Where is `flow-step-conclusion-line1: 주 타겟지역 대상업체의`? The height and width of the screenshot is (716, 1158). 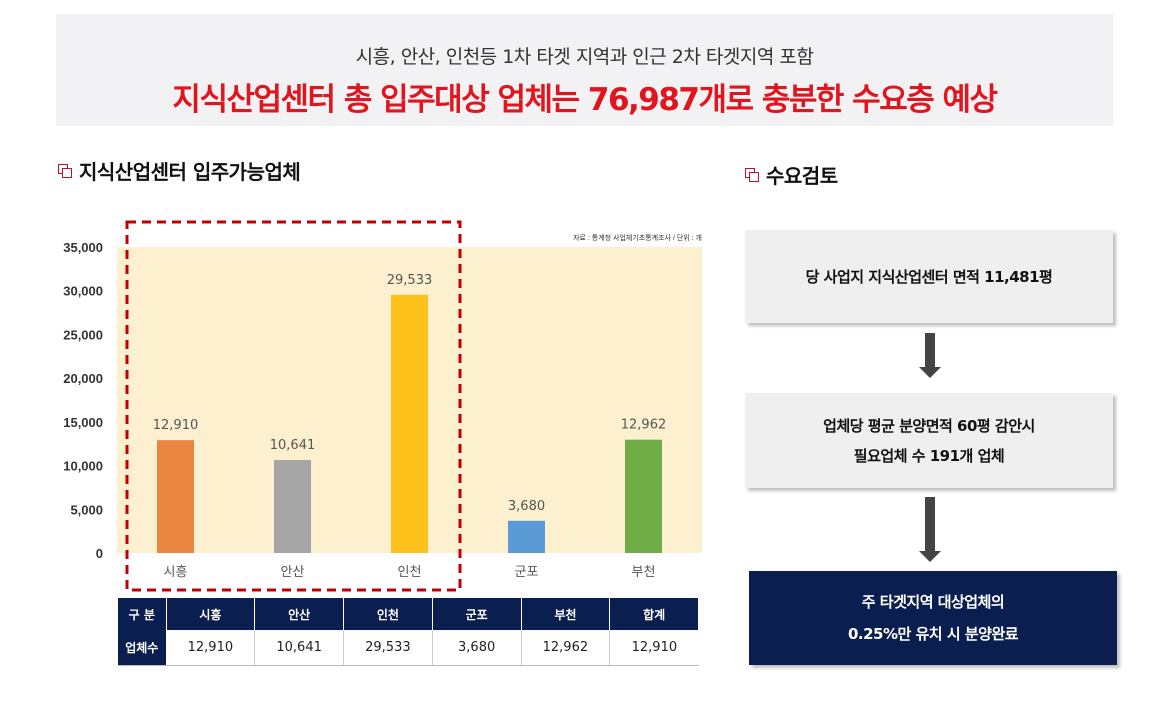 flow-step-conclusion-line1: 주 타겟지역 대상업체의 is located at coordinates (933, 602).